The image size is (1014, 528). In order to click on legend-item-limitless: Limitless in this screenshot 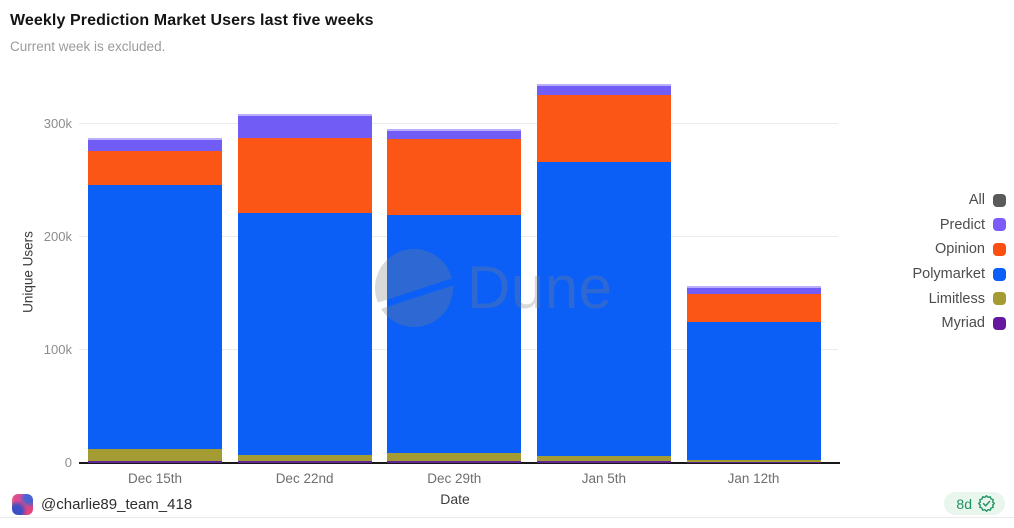, I will do `click(959, 298)`.